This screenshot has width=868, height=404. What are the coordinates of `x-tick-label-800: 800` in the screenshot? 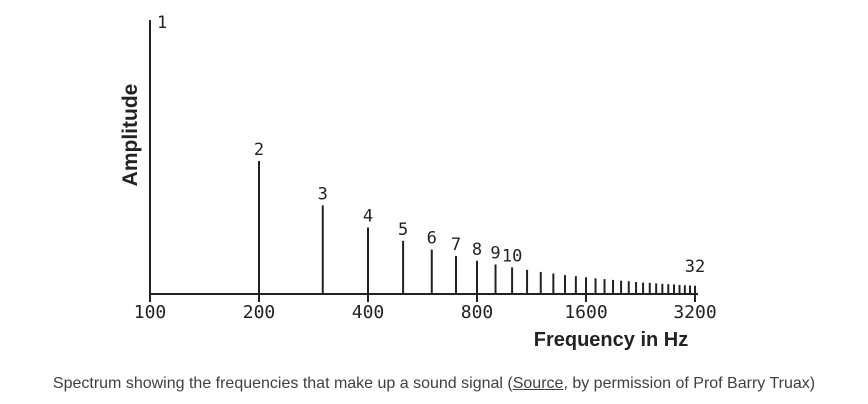 It's located at (477, 312).